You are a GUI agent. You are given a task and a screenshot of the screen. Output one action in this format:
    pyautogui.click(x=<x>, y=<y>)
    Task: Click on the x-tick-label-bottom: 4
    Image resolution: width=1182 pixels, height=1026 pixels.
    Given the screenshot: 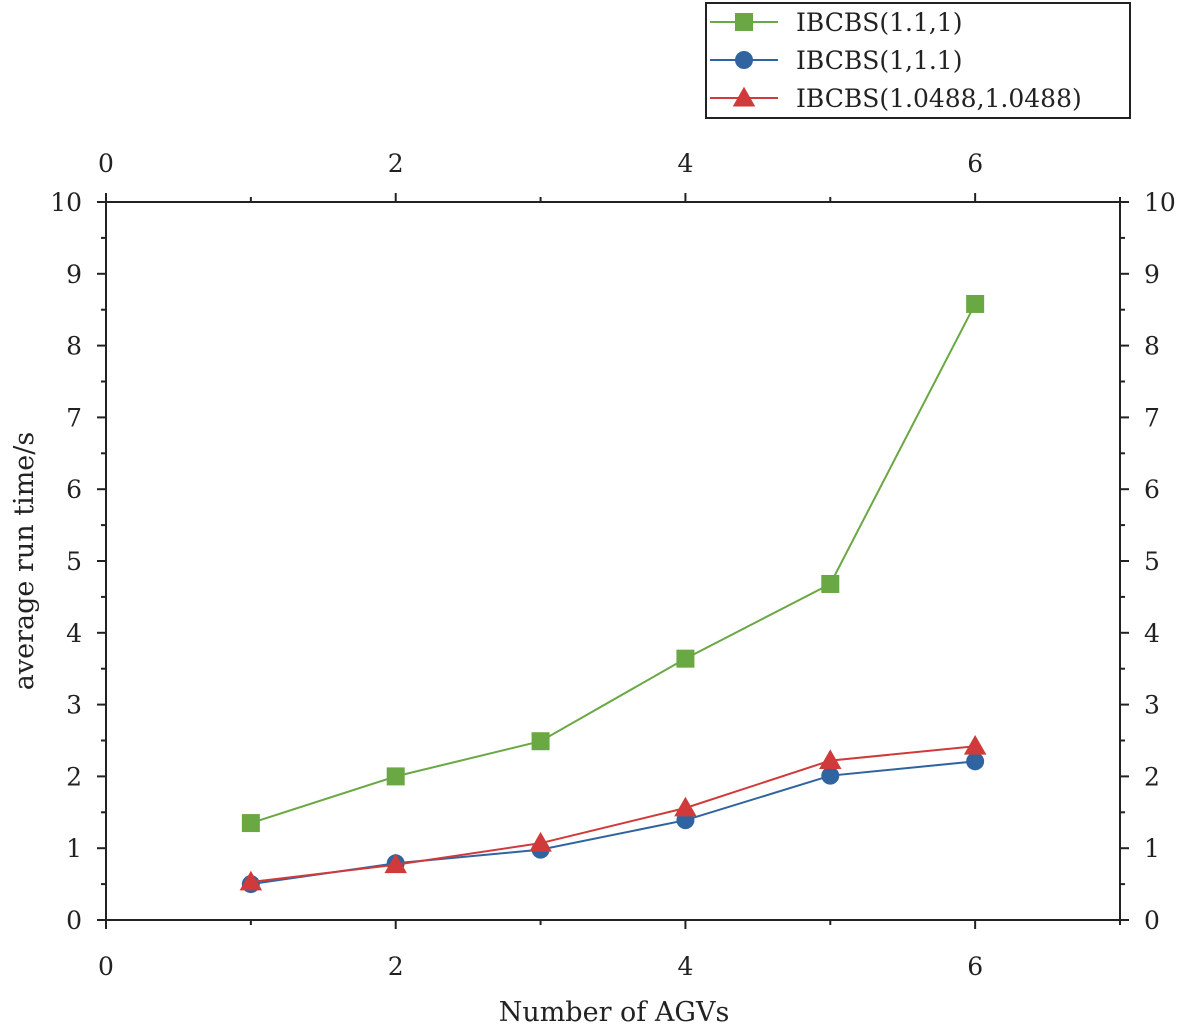 What is the action you would take?
    pyautogui.click(x=685, y=966)
    